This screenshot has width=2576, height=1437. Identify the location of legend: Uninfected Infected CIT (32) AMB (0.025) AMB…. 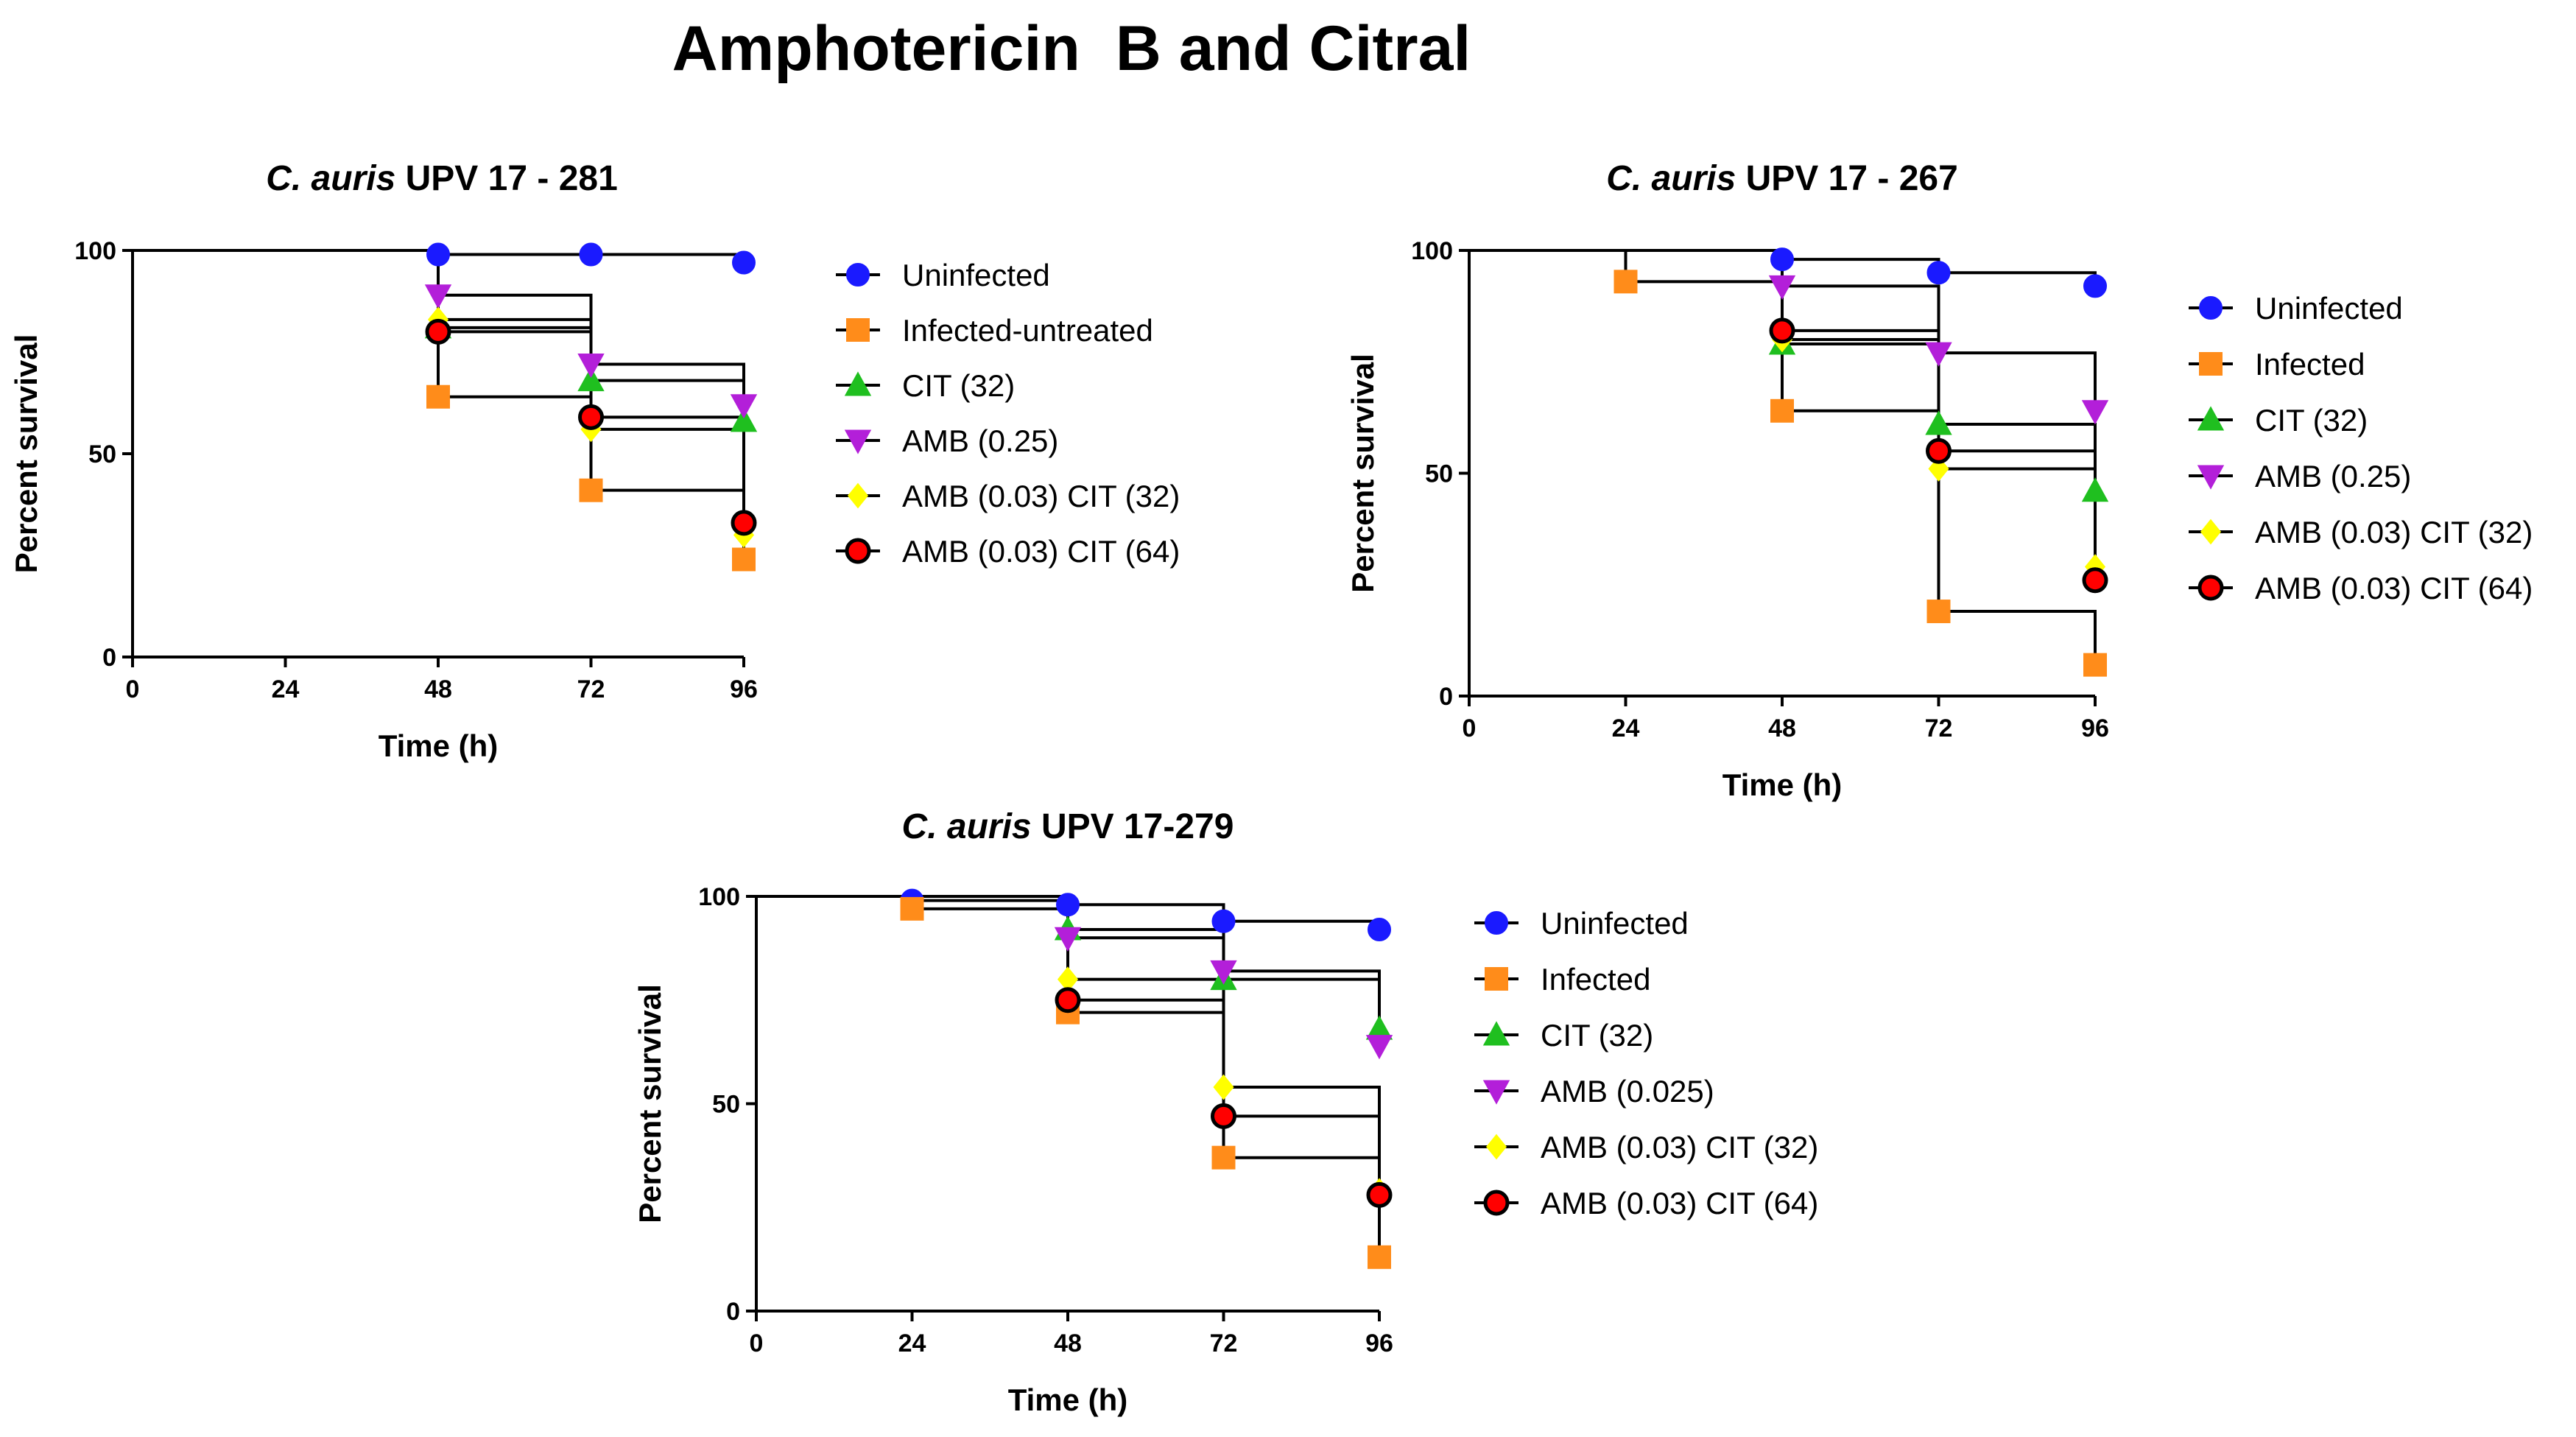
(1646, 1063).